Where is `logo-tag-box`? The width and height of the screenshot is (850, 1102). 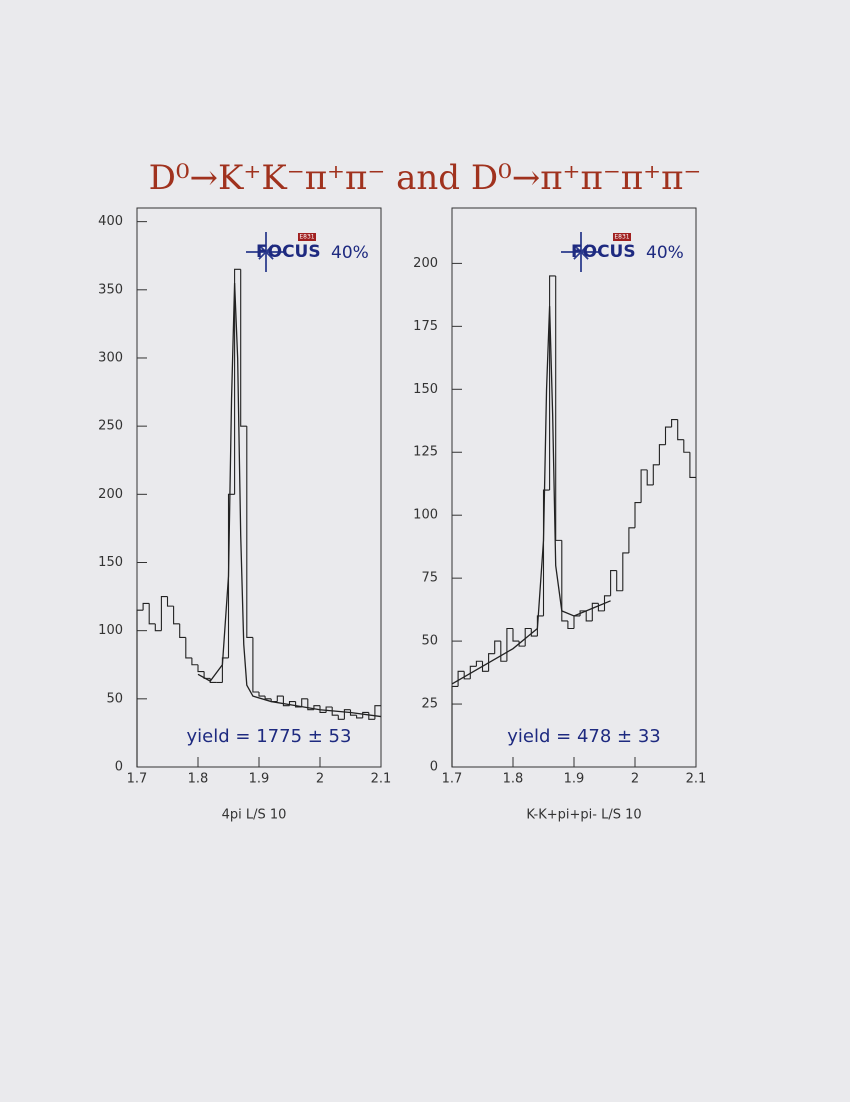
logo-tag-box is located at coordinates (307, 237).